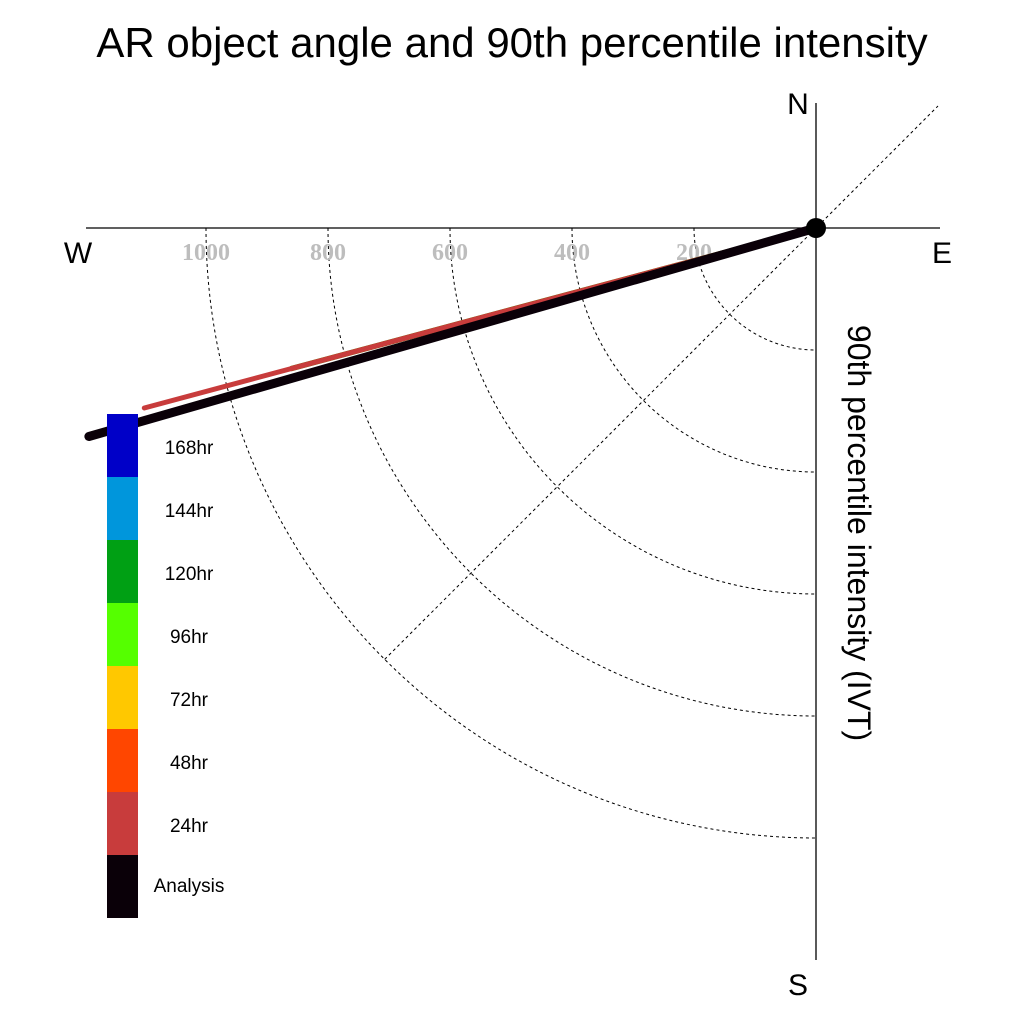 This screenshot has width=1024, height=1024. Describe the element at coordinates (816, 228) in the screenshot. I see `origin-marker` at that location.